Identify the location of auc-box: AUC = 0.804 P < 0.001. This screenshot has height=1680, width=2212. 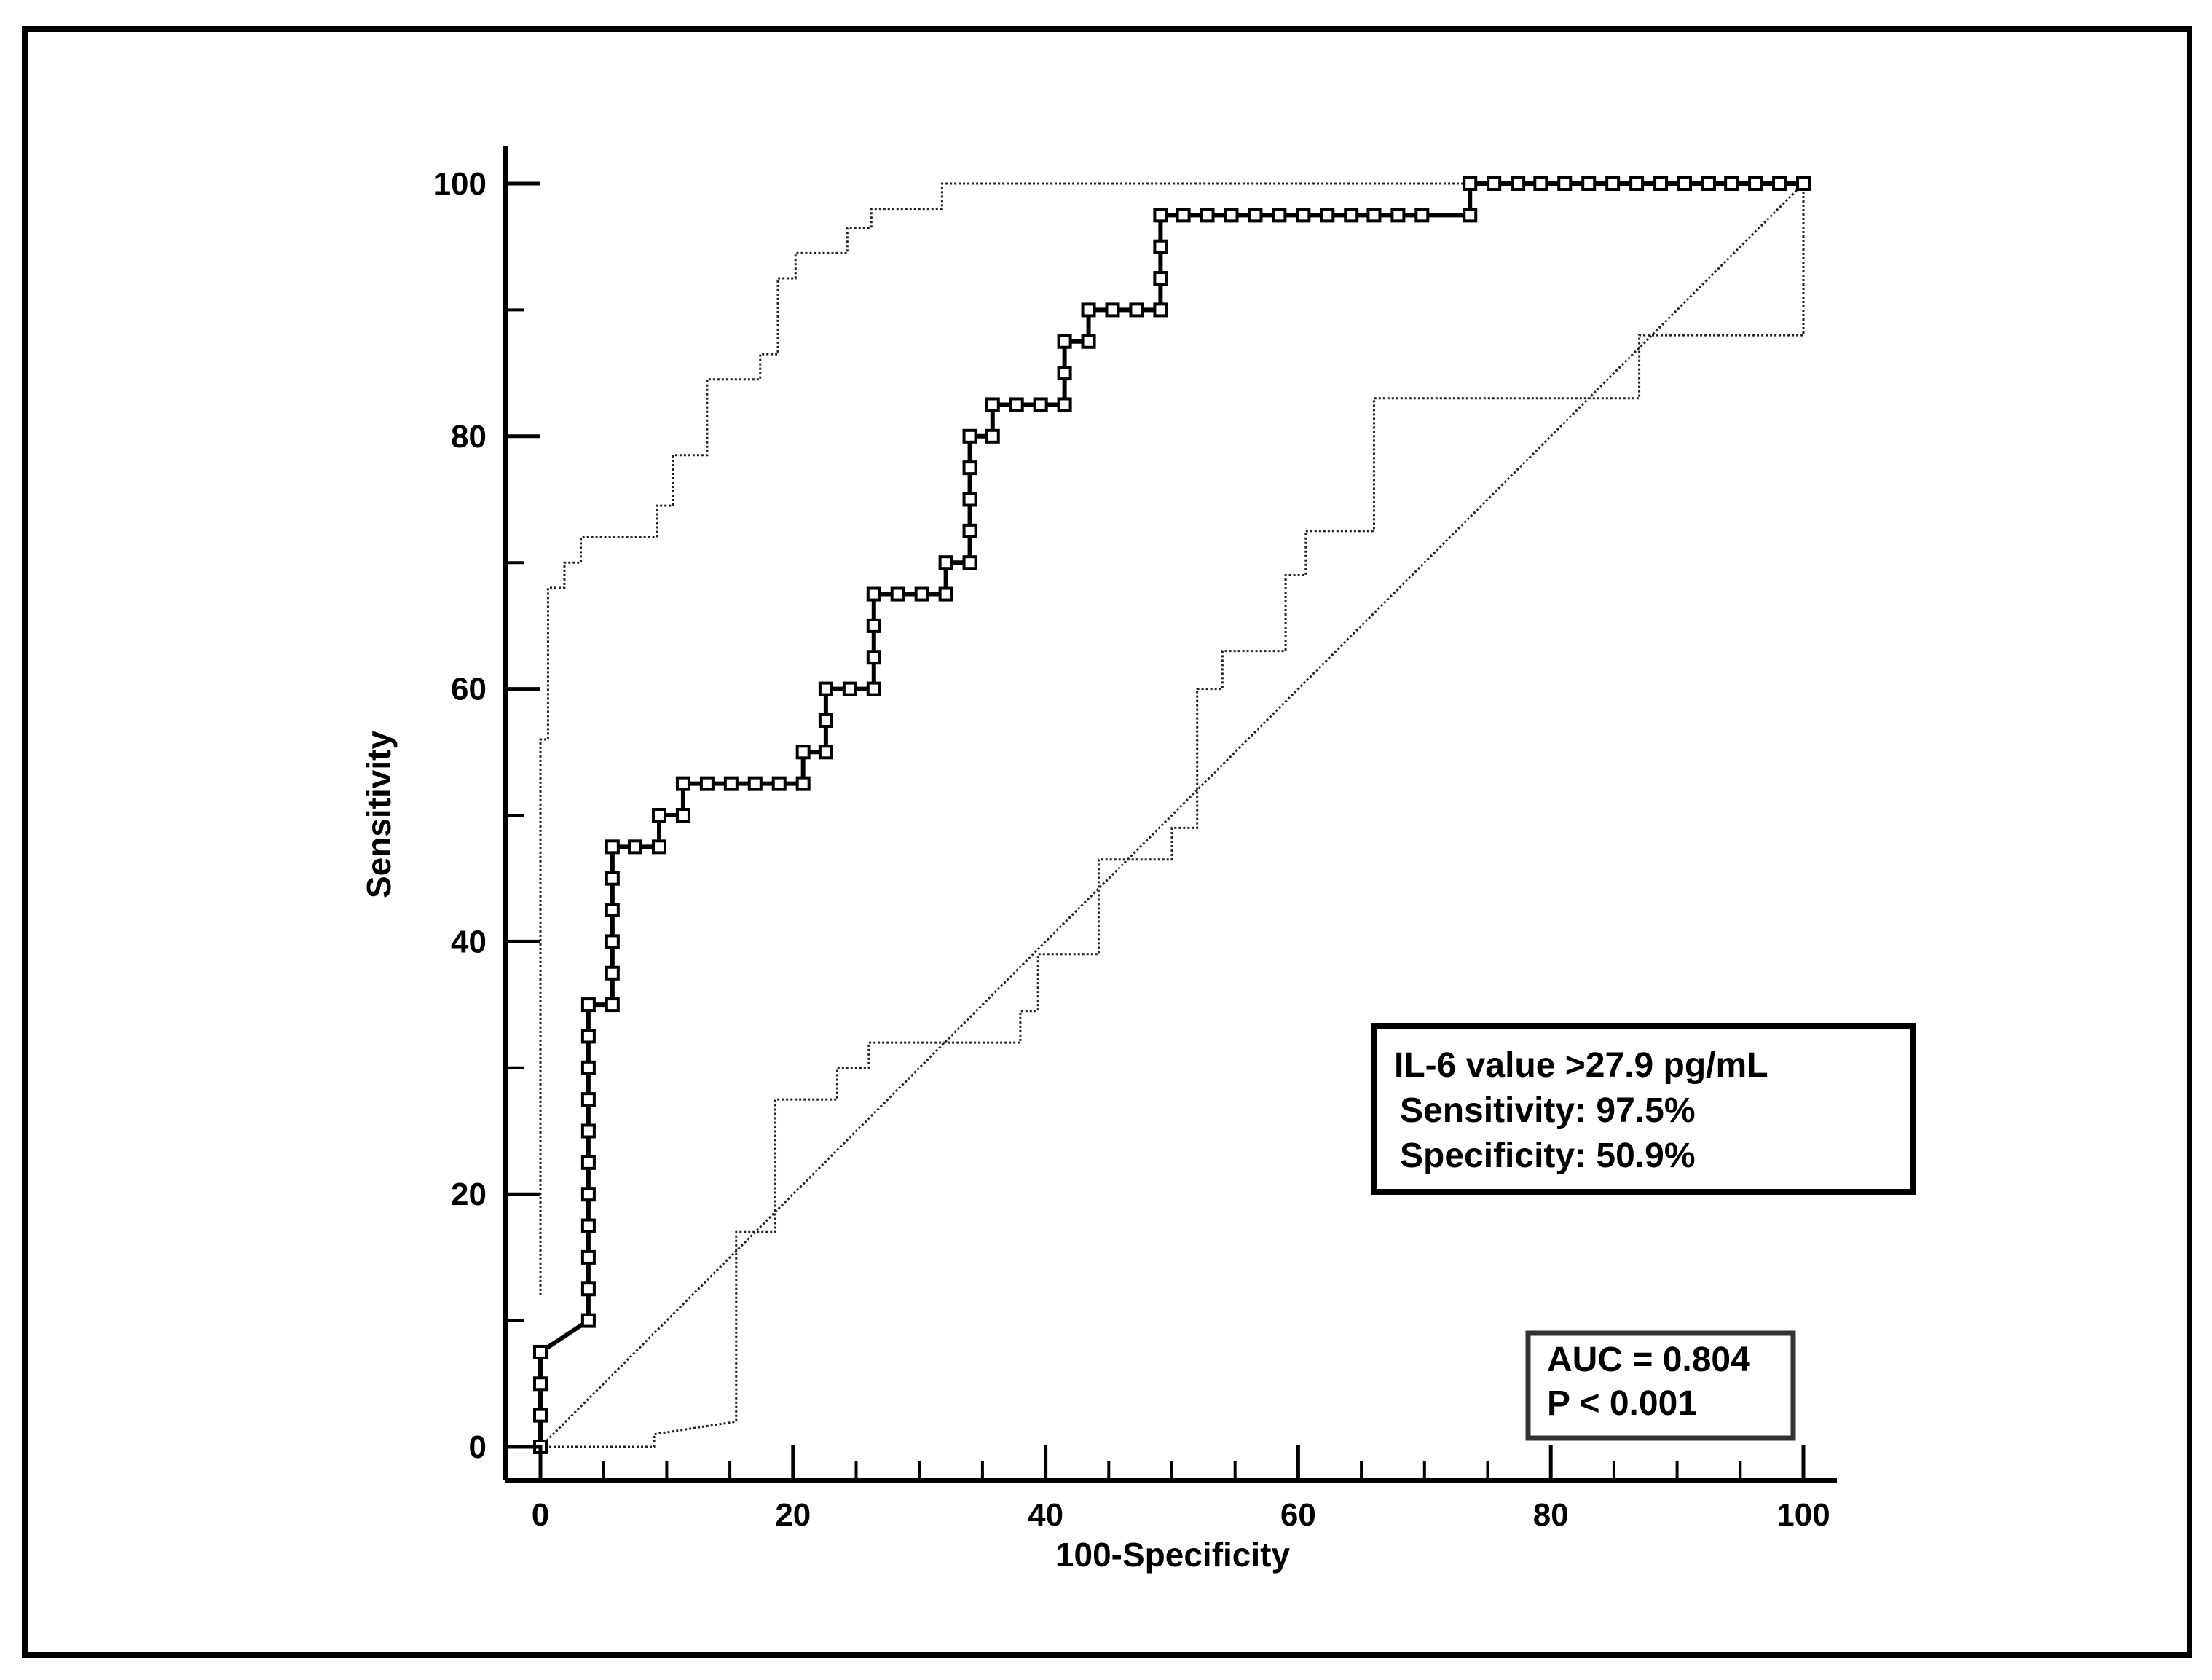
(1660, 1385).